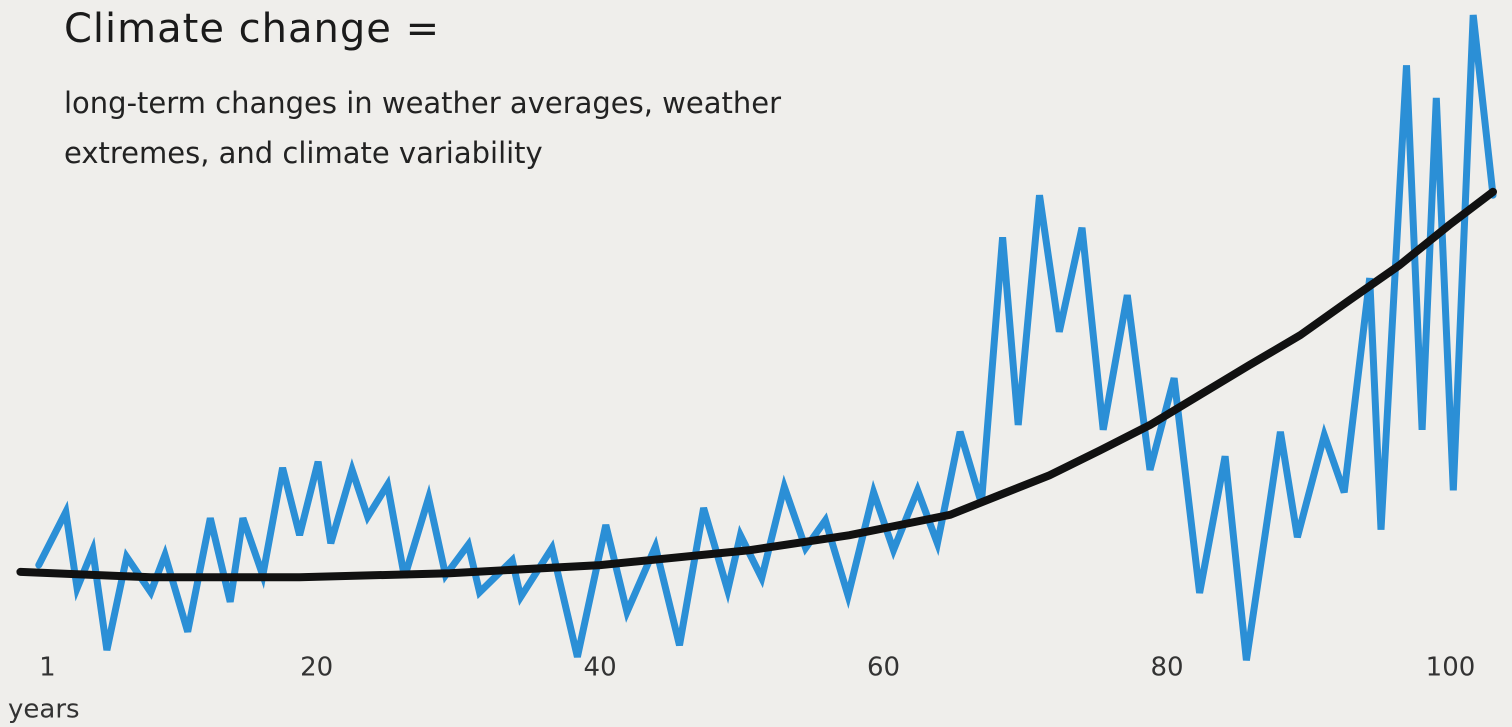  What do you see at coordinates (47, 668) in the screenshot?
I see `x-tick-label: 1` at bounding box center [47, 668].